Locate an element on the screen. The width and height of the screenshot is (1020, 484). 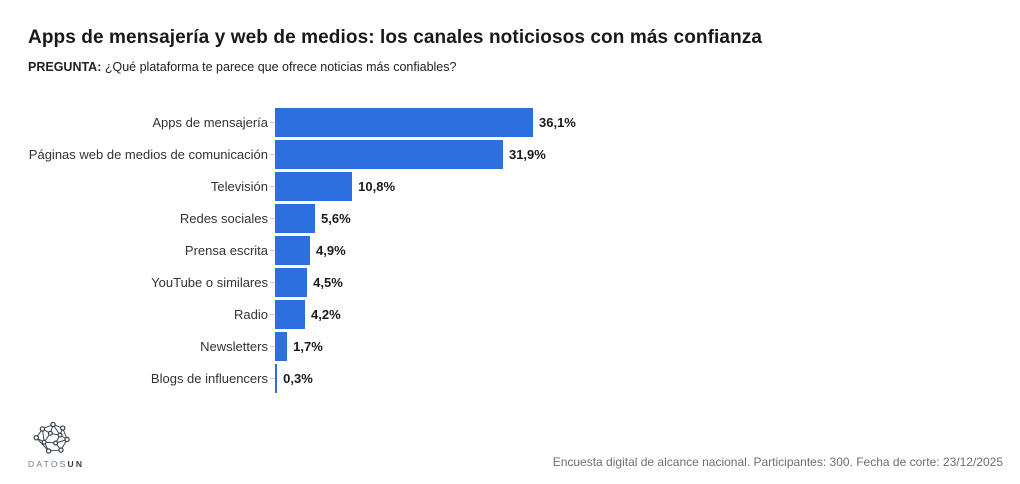
value-label: 4,9% is located at coordinates (331, 250).